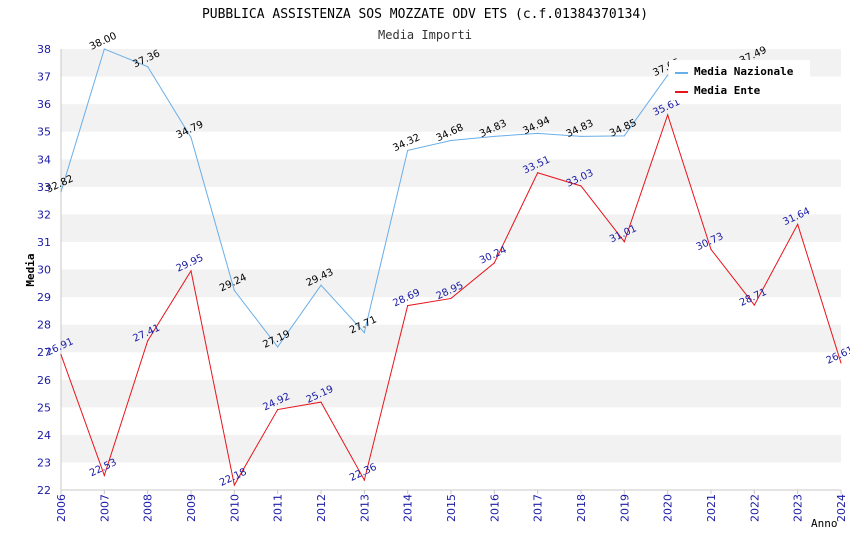 The image size is (850, 550). I want to click on y-tick-label: 35, so click(44, 132).